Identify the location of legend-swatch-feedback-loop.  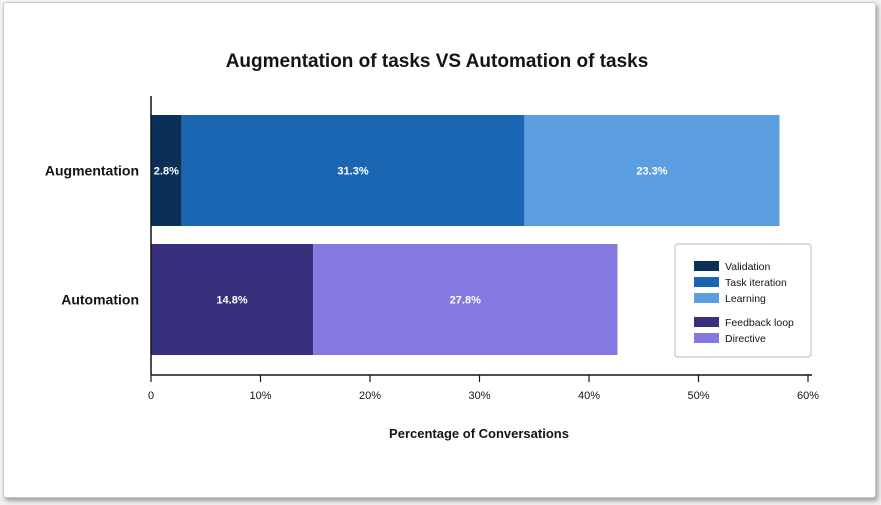
(706, 322).